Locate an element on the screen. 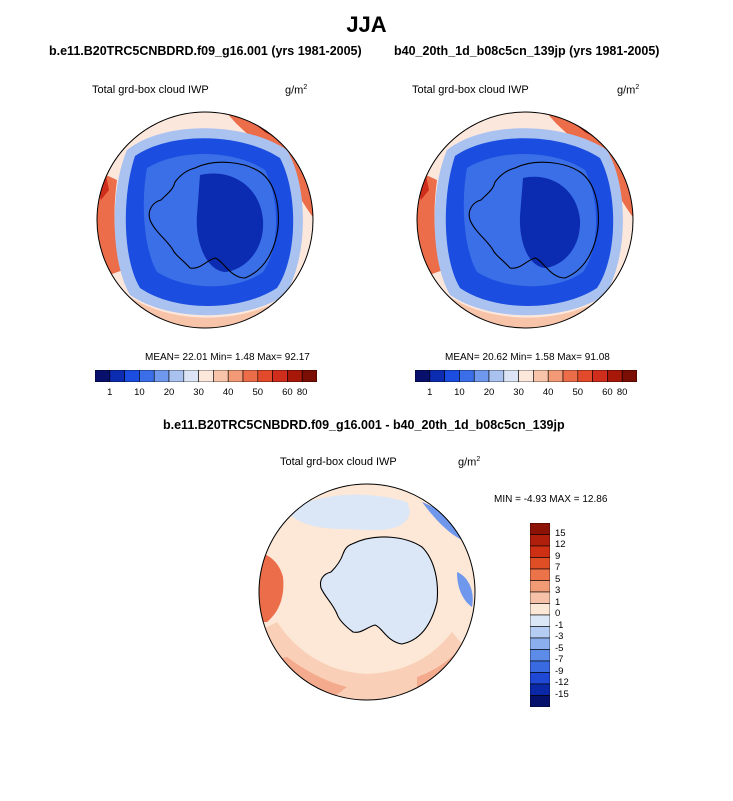  colorbar-tick-label: 5 is located at coordinates (558, 579).